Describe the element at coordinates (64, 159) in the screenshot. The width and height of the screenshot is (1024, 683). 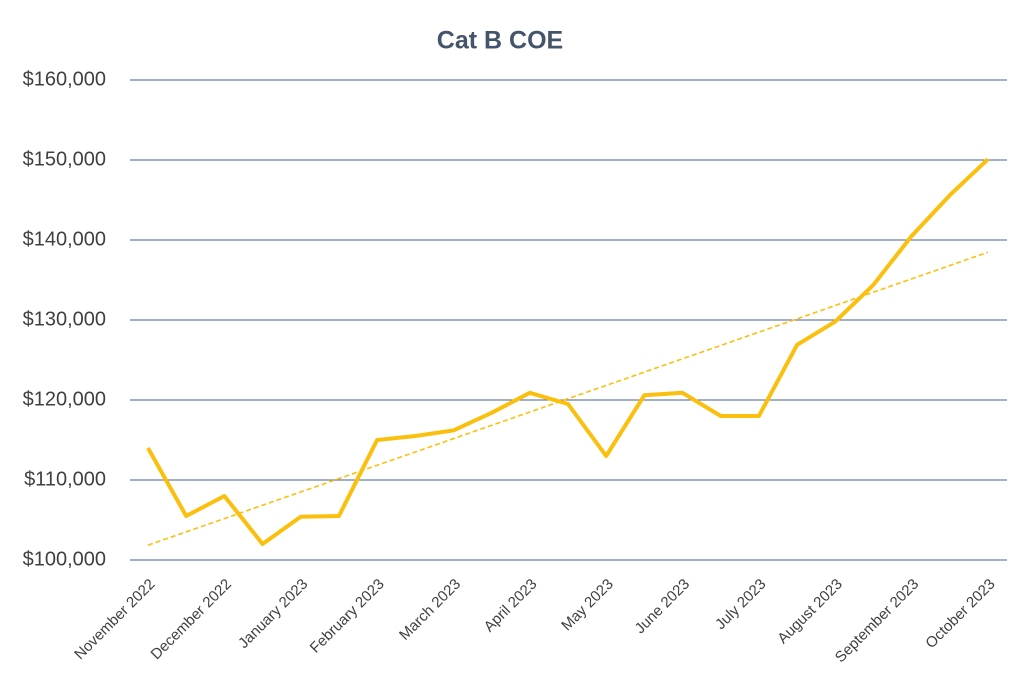
I see `y-tick-label: $150,000` at that location.